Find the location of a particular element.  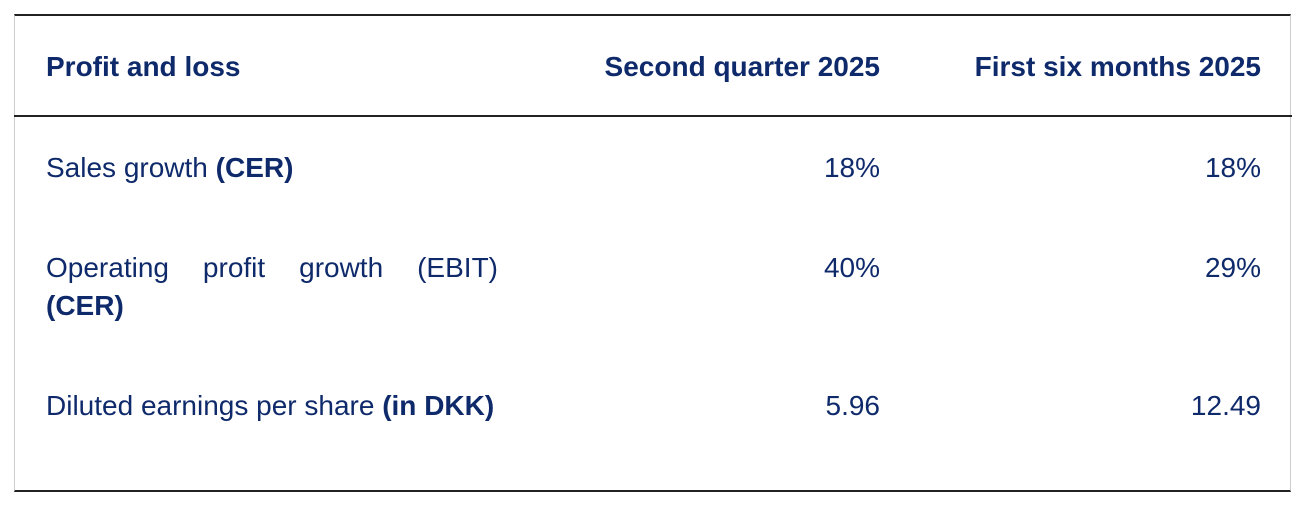

header-cell: Second quarter 2025 is located at coordinates (742, 66).